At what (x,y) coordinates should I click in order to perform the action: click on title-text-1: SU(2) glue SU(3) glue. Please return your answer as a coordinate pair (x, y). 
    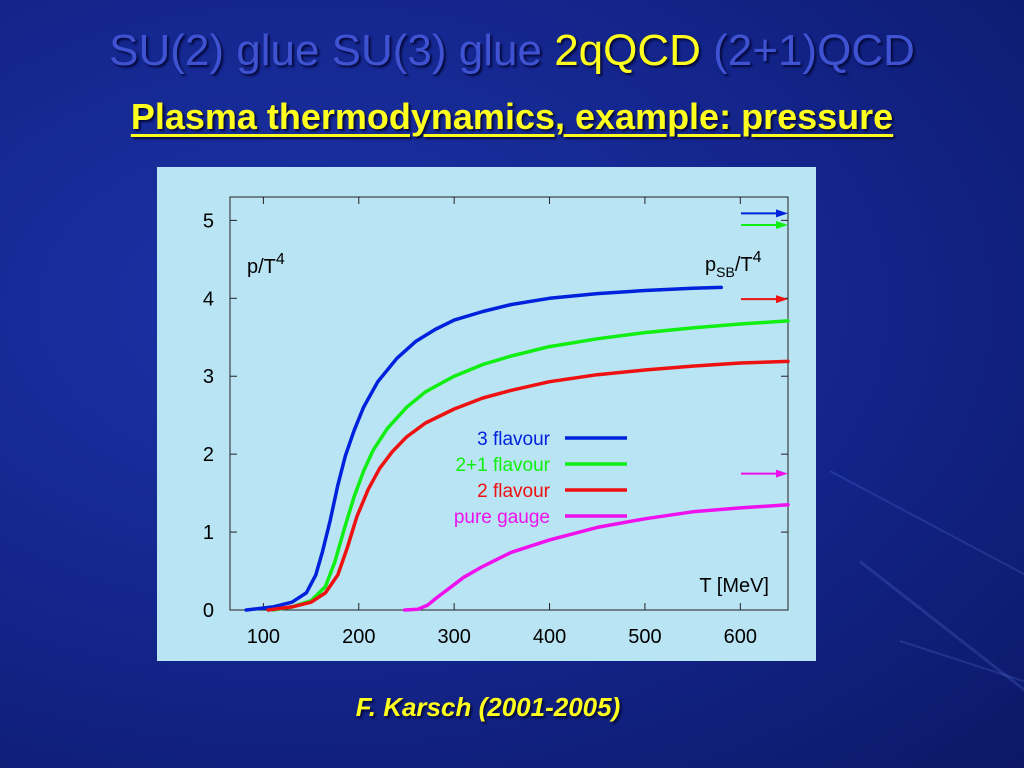
    Looking at the image, I should click on (332, 50).